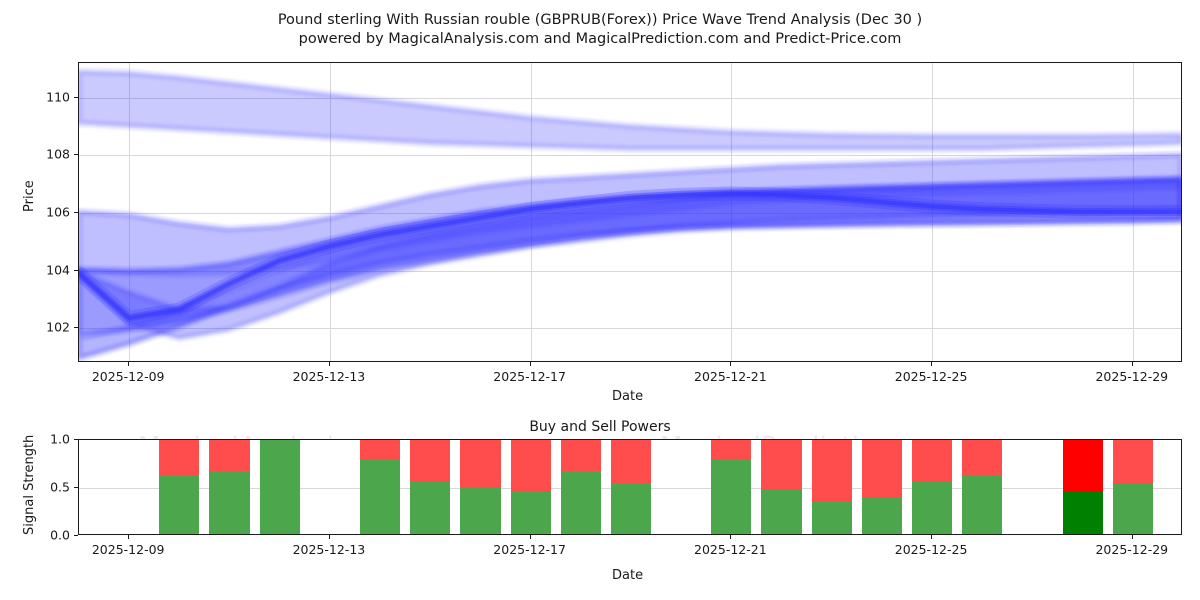 The image size is (1200, 600). I want to click on price-x-tick: 2025-12-13, so click(329, 376).